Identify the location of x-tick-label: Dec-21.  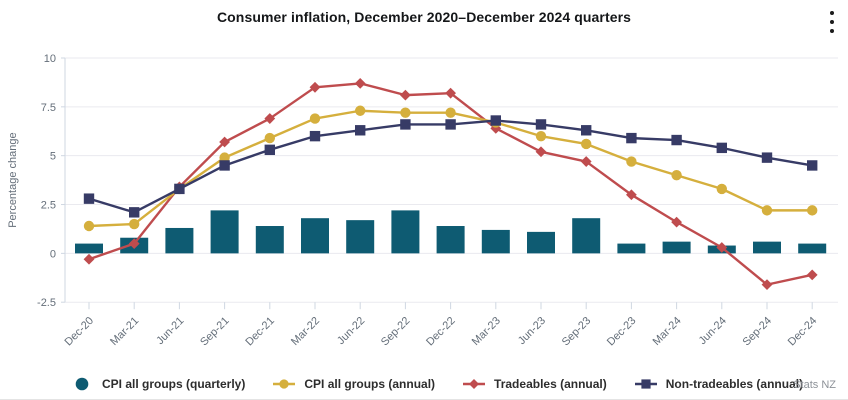
(260, 332).